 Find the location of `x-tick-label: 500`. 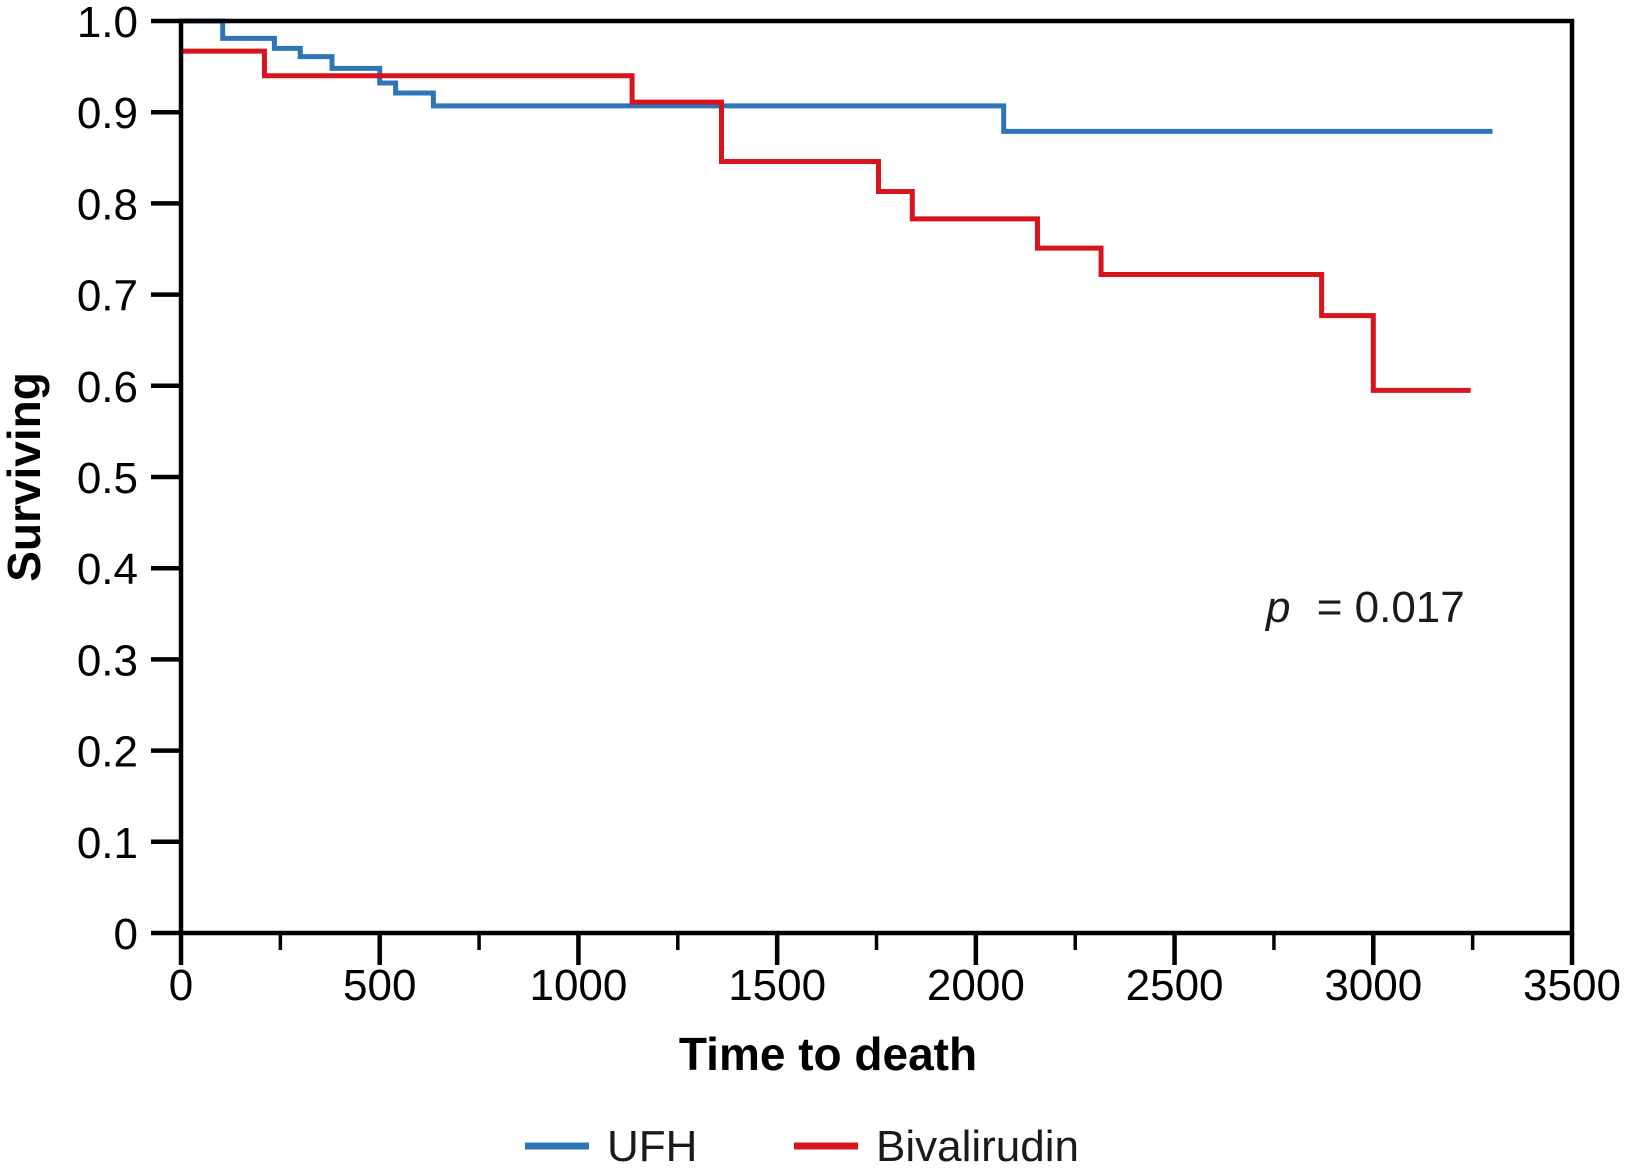

x-tick-label: 500 is located at coordinates (379, 985).